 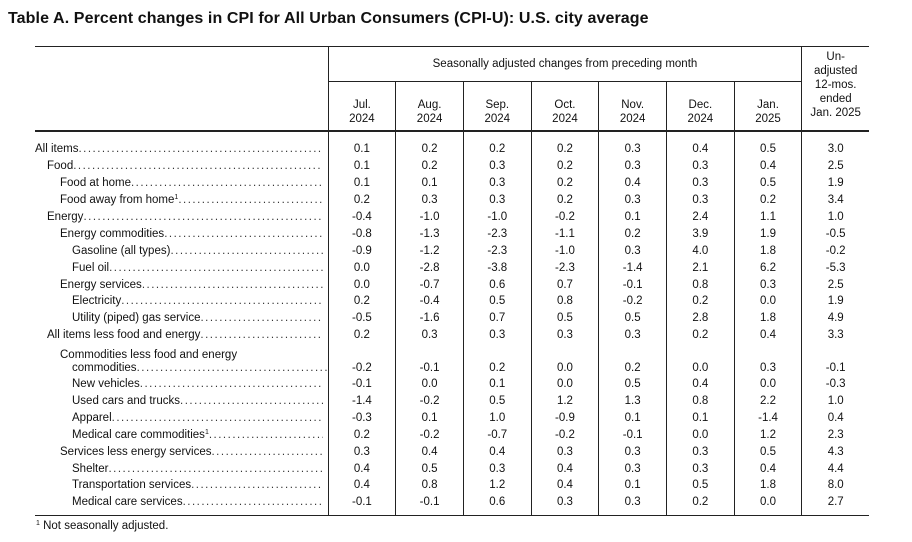 What do you see at coordinates (835, 384) in the screenshot?
I see `unadjusted-value-cell: -0.3` at bounding box center [835, 384].